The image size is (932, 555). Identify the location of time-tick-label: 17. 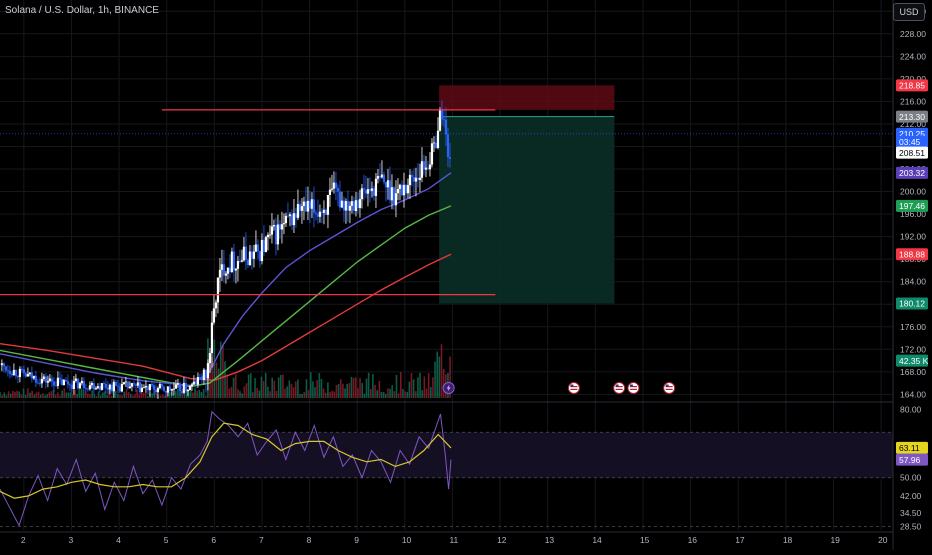
(740, 540).